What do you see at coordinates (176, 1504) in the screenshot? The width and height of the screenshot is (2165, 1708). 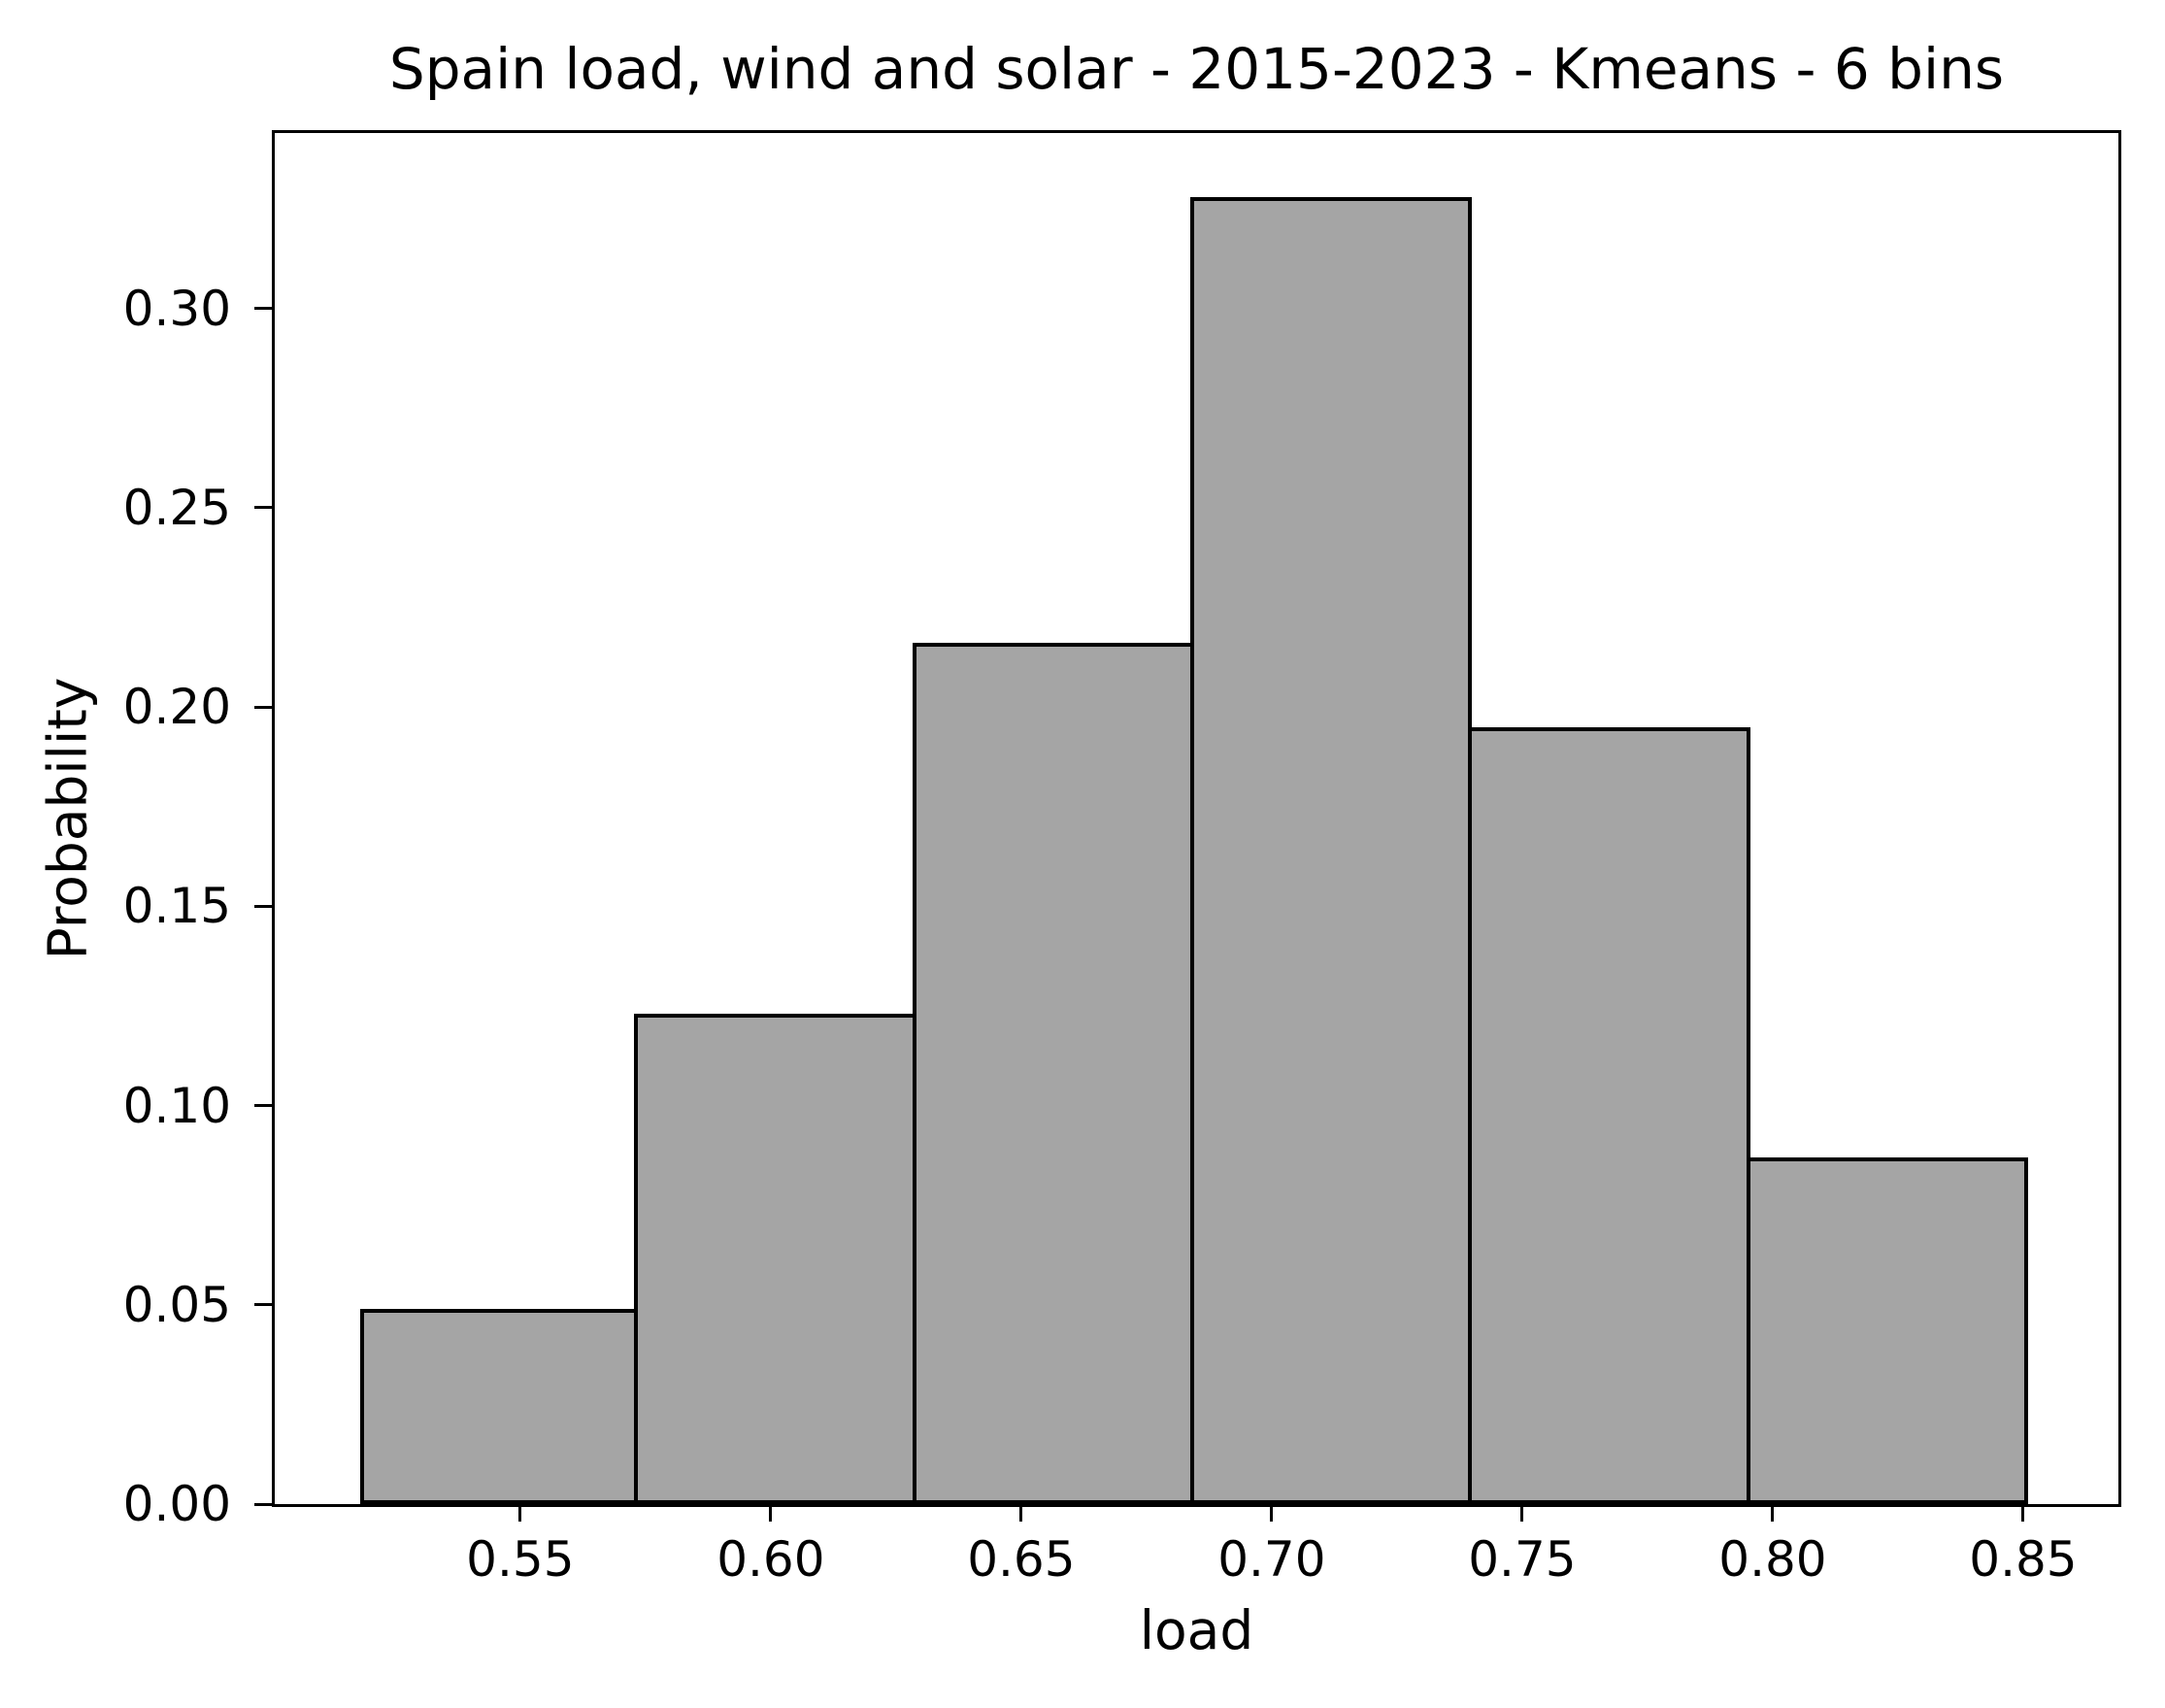 I see `y-tick-label: 0.00` at bounding box center [176, 1504].